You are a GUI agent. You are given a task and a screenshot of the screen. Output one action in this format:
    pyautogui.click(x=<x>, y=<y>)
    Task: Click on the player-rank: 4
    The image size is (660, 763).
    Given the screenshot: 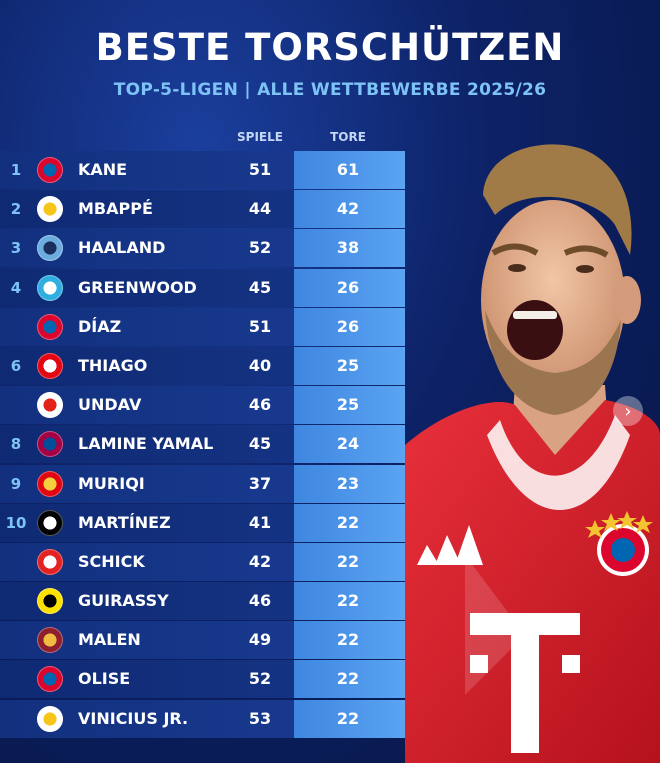 What is the action you would take?
    pyautogui.click(x=16, y=287)
    